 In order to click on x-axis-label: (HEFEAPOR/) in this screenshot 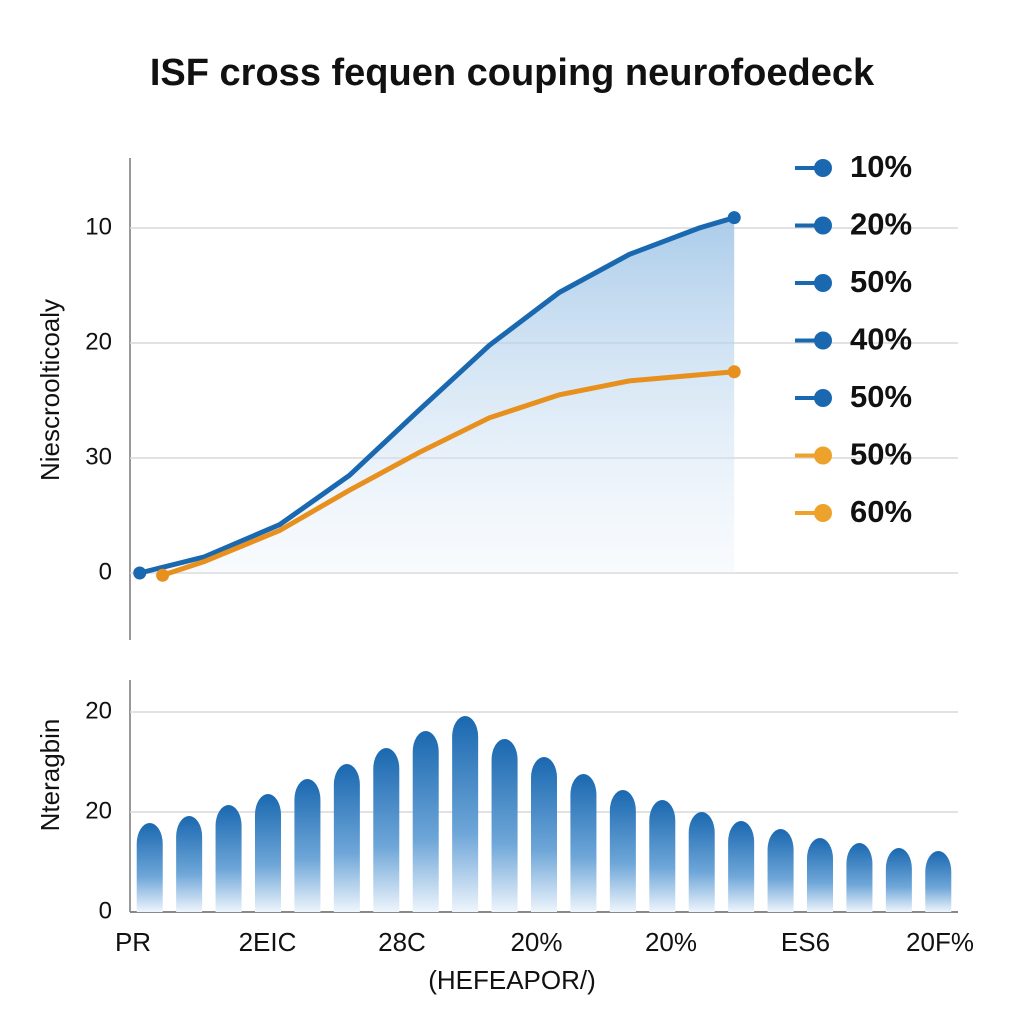, I will do `click(512, 980)`.